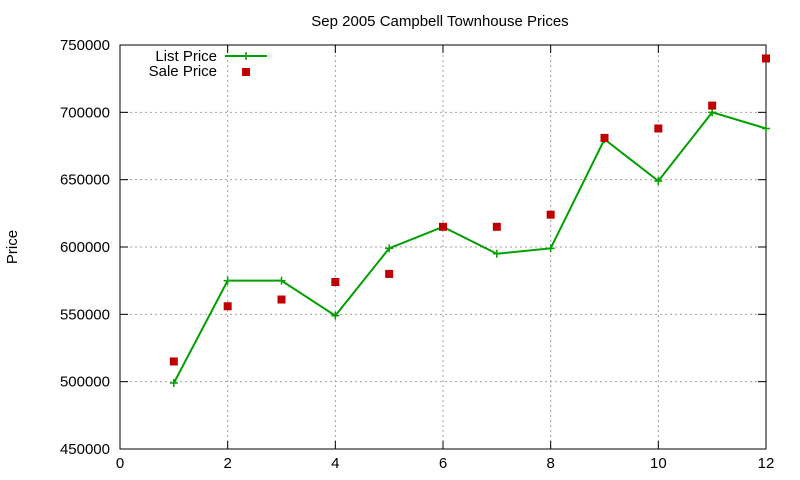  I want to click on y-tick-label: 450000, so click(85, 449).